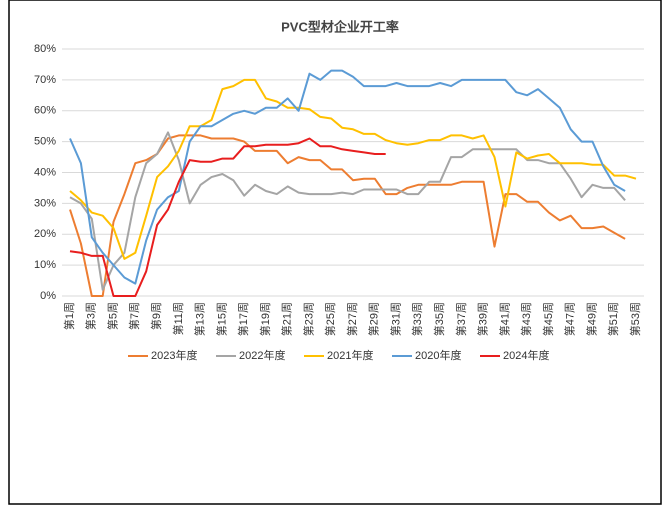 This screenshot has height=505, width=668. What do you see at coordinates (350, 355) in the screenshot?
I see `legend-label: 2021年度` at bounding box center [350, 355].